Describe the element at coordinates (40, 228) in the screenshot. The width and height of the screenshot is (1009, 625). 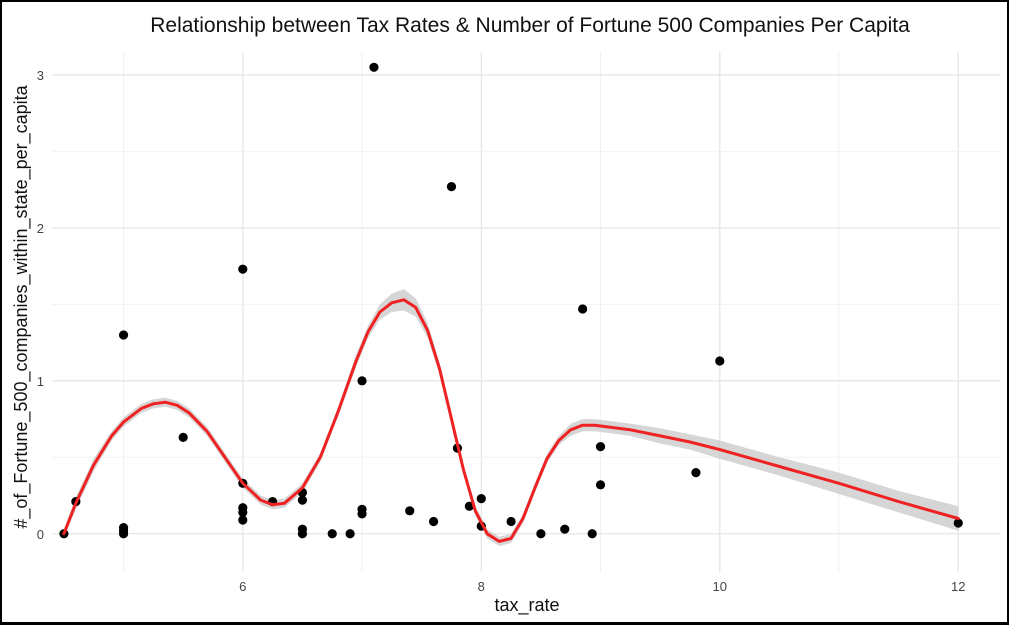
I see `y-tick-label: 2` at that location.